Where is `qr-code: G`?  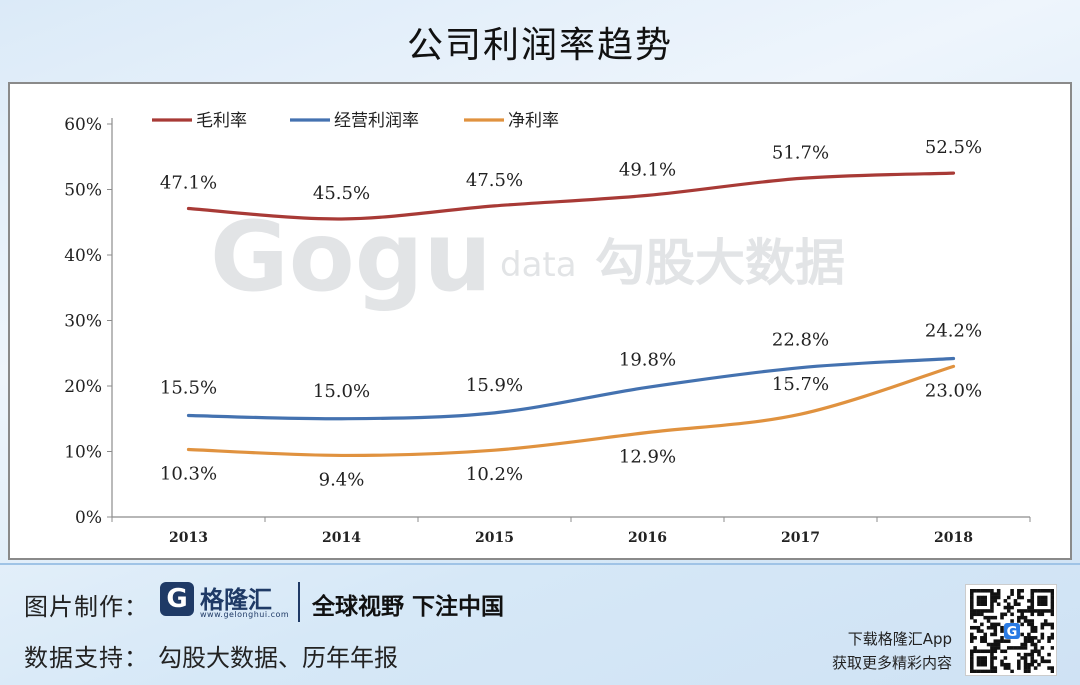
qr-code: G is located at coordinates (1011, 630).